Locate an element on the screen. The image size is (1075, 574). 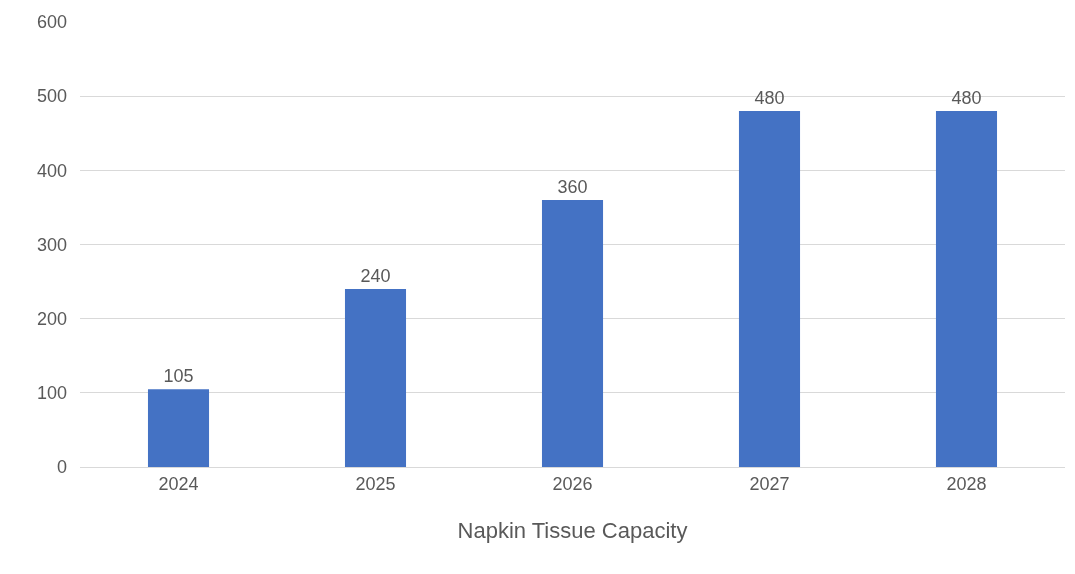
x-tick-label: 2028 is located at coordinates (966, 483).